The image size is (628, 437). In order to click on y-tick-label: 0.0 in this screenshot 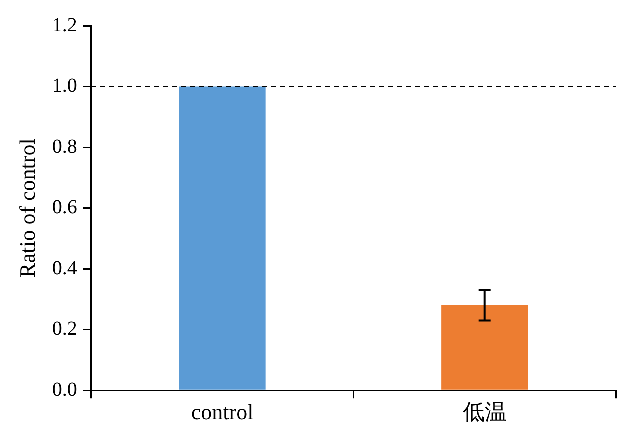, I will do `click(65, 389)`.